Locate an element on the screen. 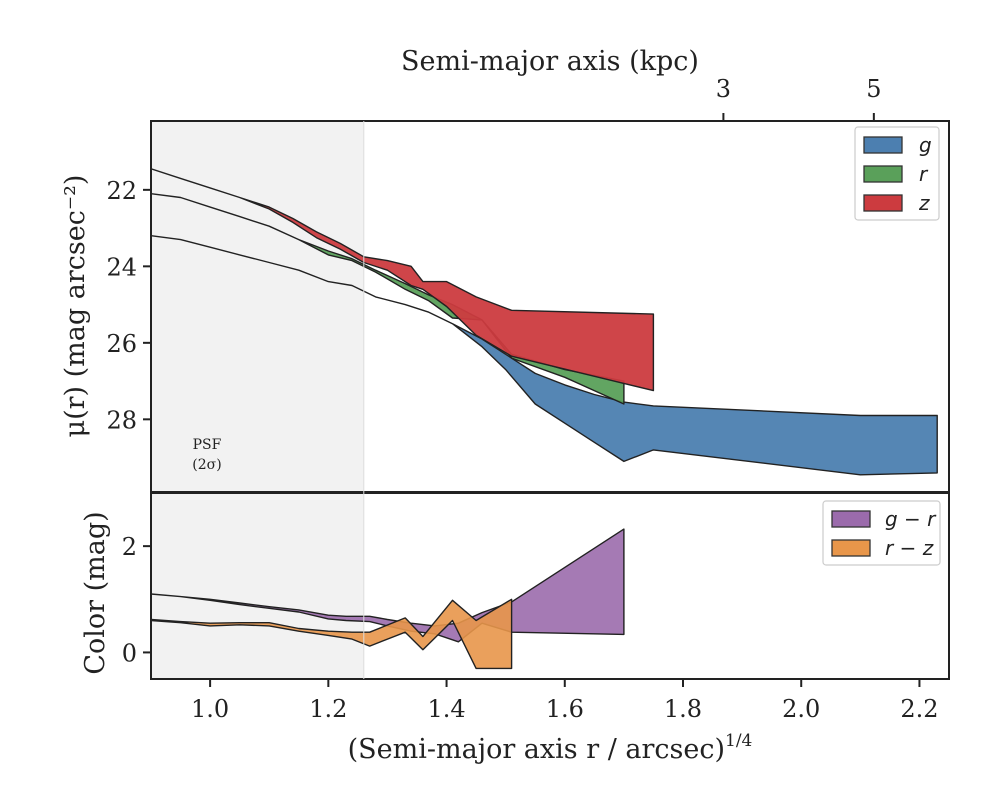 This screenshot has width=1000, height=800. top-y-axis-title: μ(r) (mag arcsec⁻²) is located at coordinates (75, 306).